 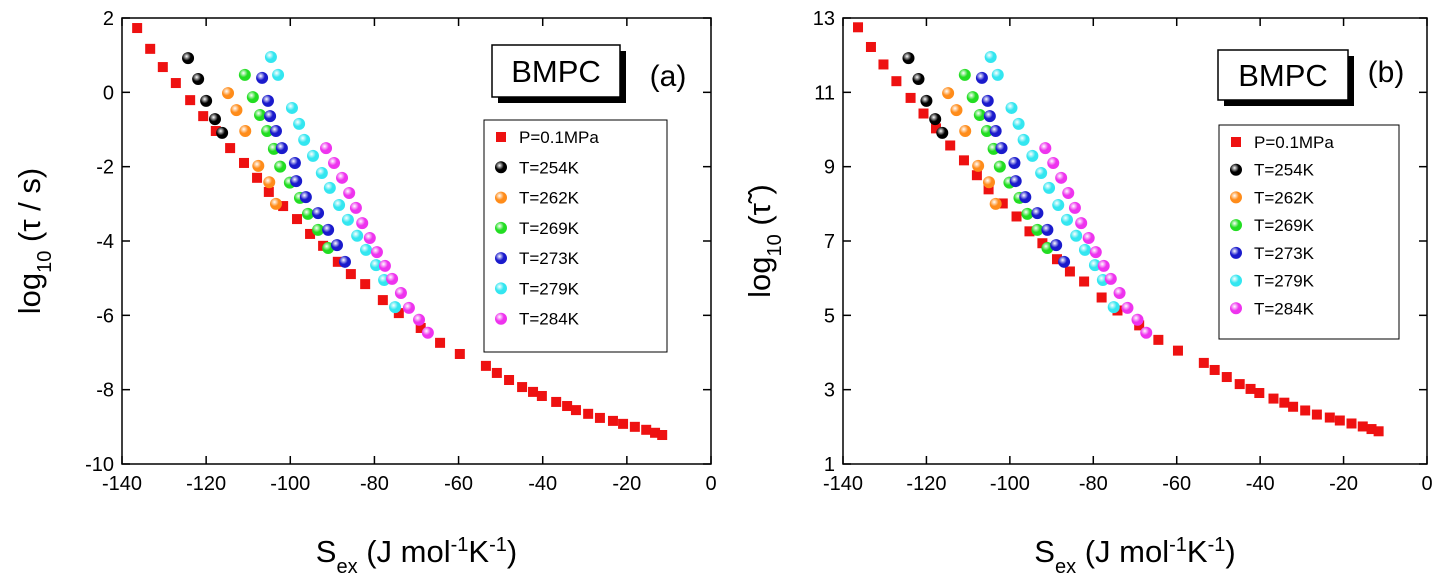 I want to click on legend-label: P=0.1MPa, so click(x=559, y=137).